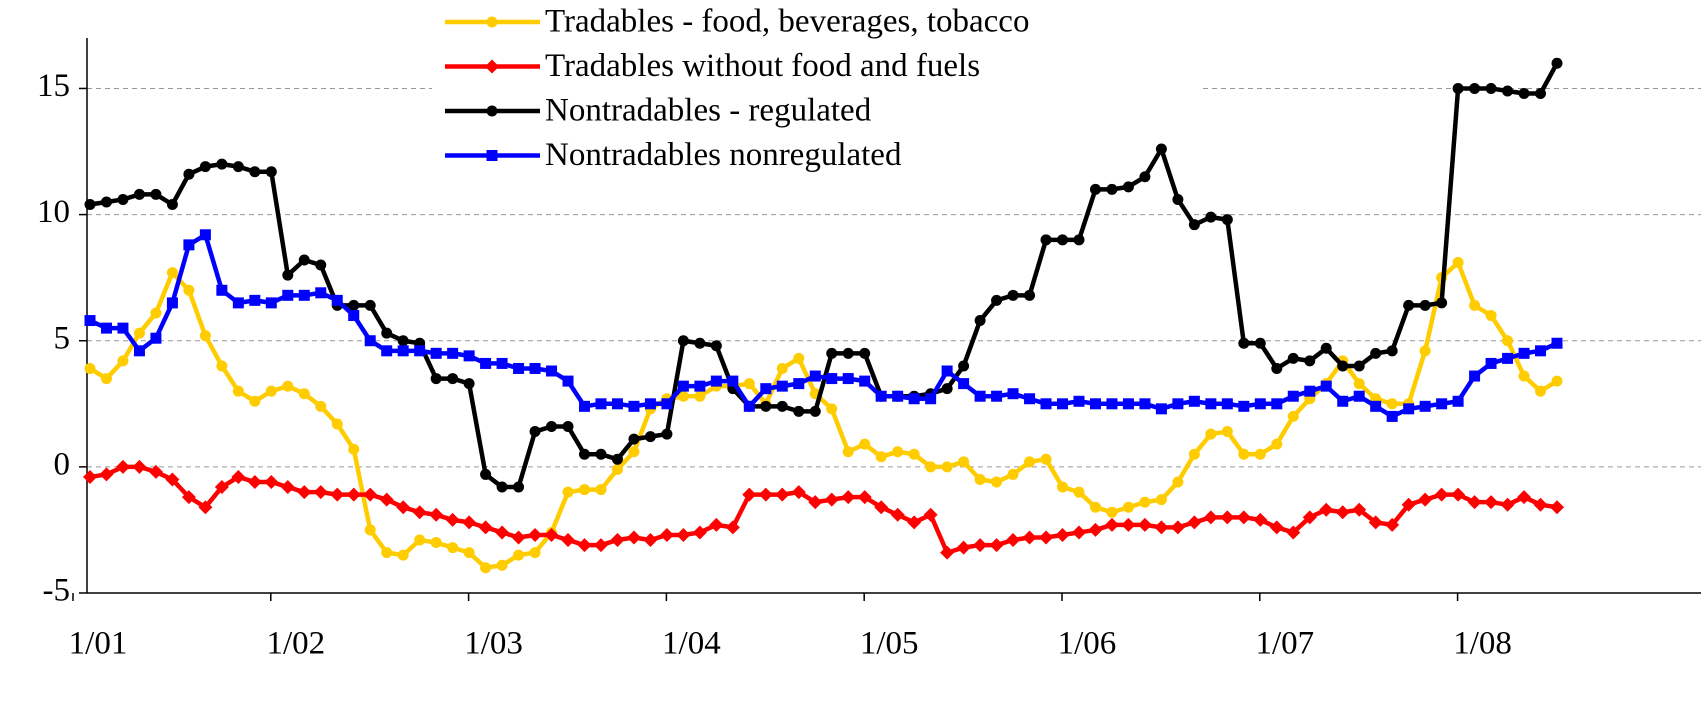 The image size is (1701, 718). What do you see at coordinates (62, 464) in the screenshot?
I see `y-tick-label: 0` at bounding box center [62, 464].